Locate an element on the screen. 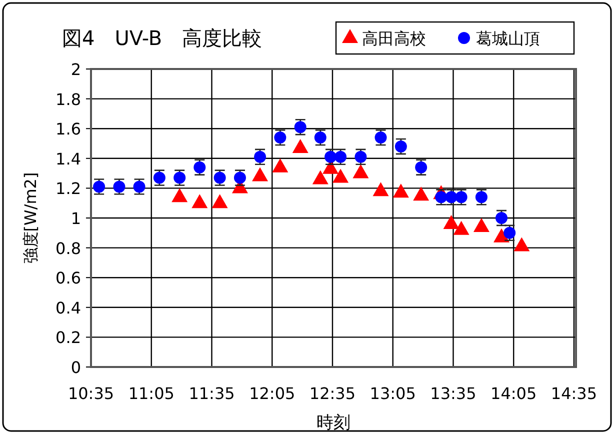  y-tick-label: 0 is located at coordinates (75, 367).